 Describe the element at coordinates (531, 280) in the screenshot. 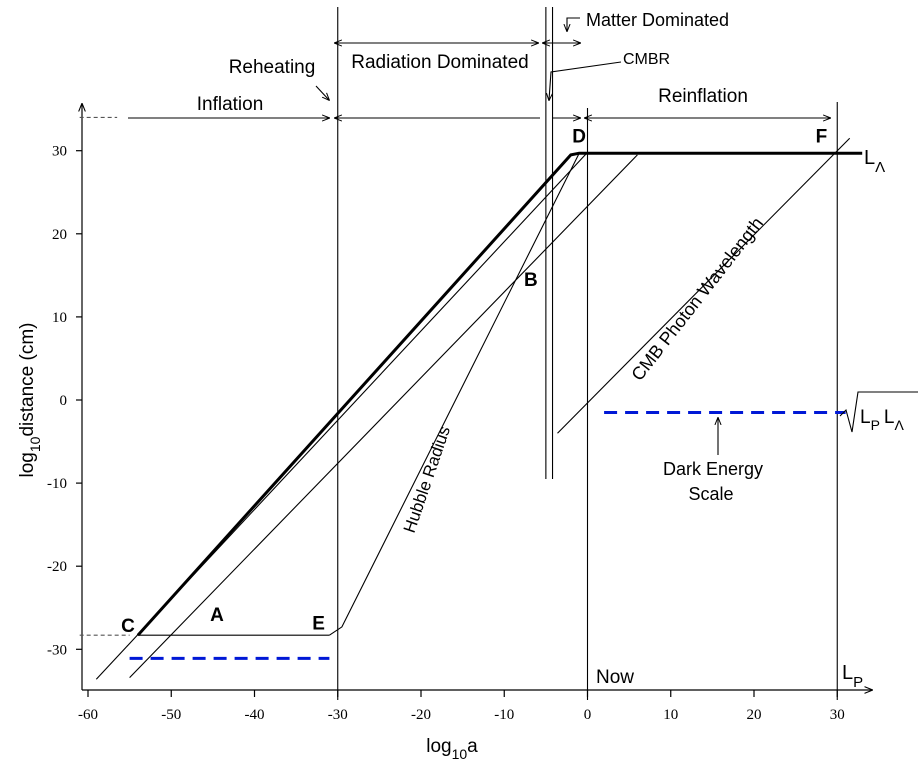

I see `point-label-b: B` at that location.